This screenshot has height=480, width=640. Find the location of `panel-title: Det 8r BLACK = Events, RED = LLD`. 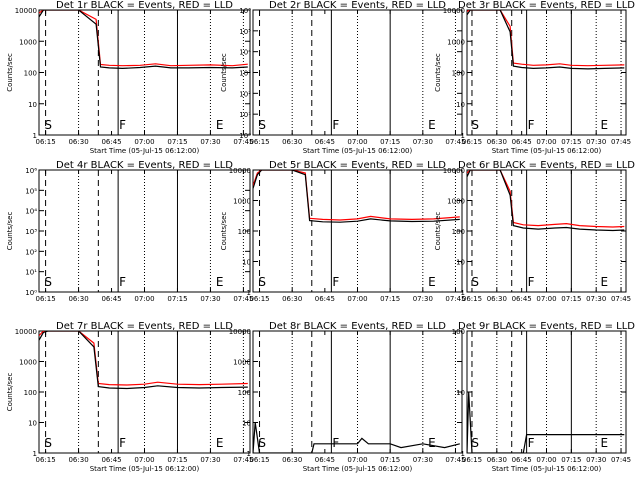

panel-title: Det 8r BLACK = Events, RED = LLD is located at coordinates (357, 326).